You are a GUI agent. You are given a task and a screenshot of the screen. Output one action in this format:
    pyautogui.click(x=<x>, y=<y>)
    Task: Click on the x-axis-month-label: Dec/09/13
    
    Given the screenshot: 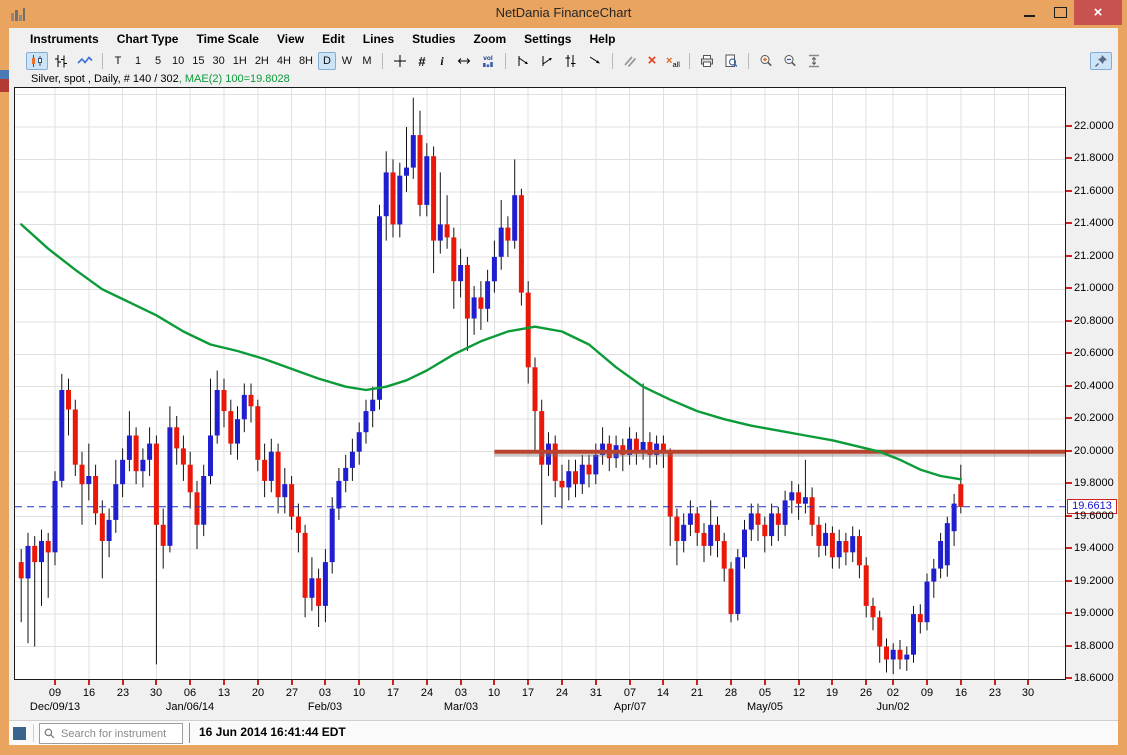 What is the action you would take?
    pyautogui.click(x=55, y=707)
    